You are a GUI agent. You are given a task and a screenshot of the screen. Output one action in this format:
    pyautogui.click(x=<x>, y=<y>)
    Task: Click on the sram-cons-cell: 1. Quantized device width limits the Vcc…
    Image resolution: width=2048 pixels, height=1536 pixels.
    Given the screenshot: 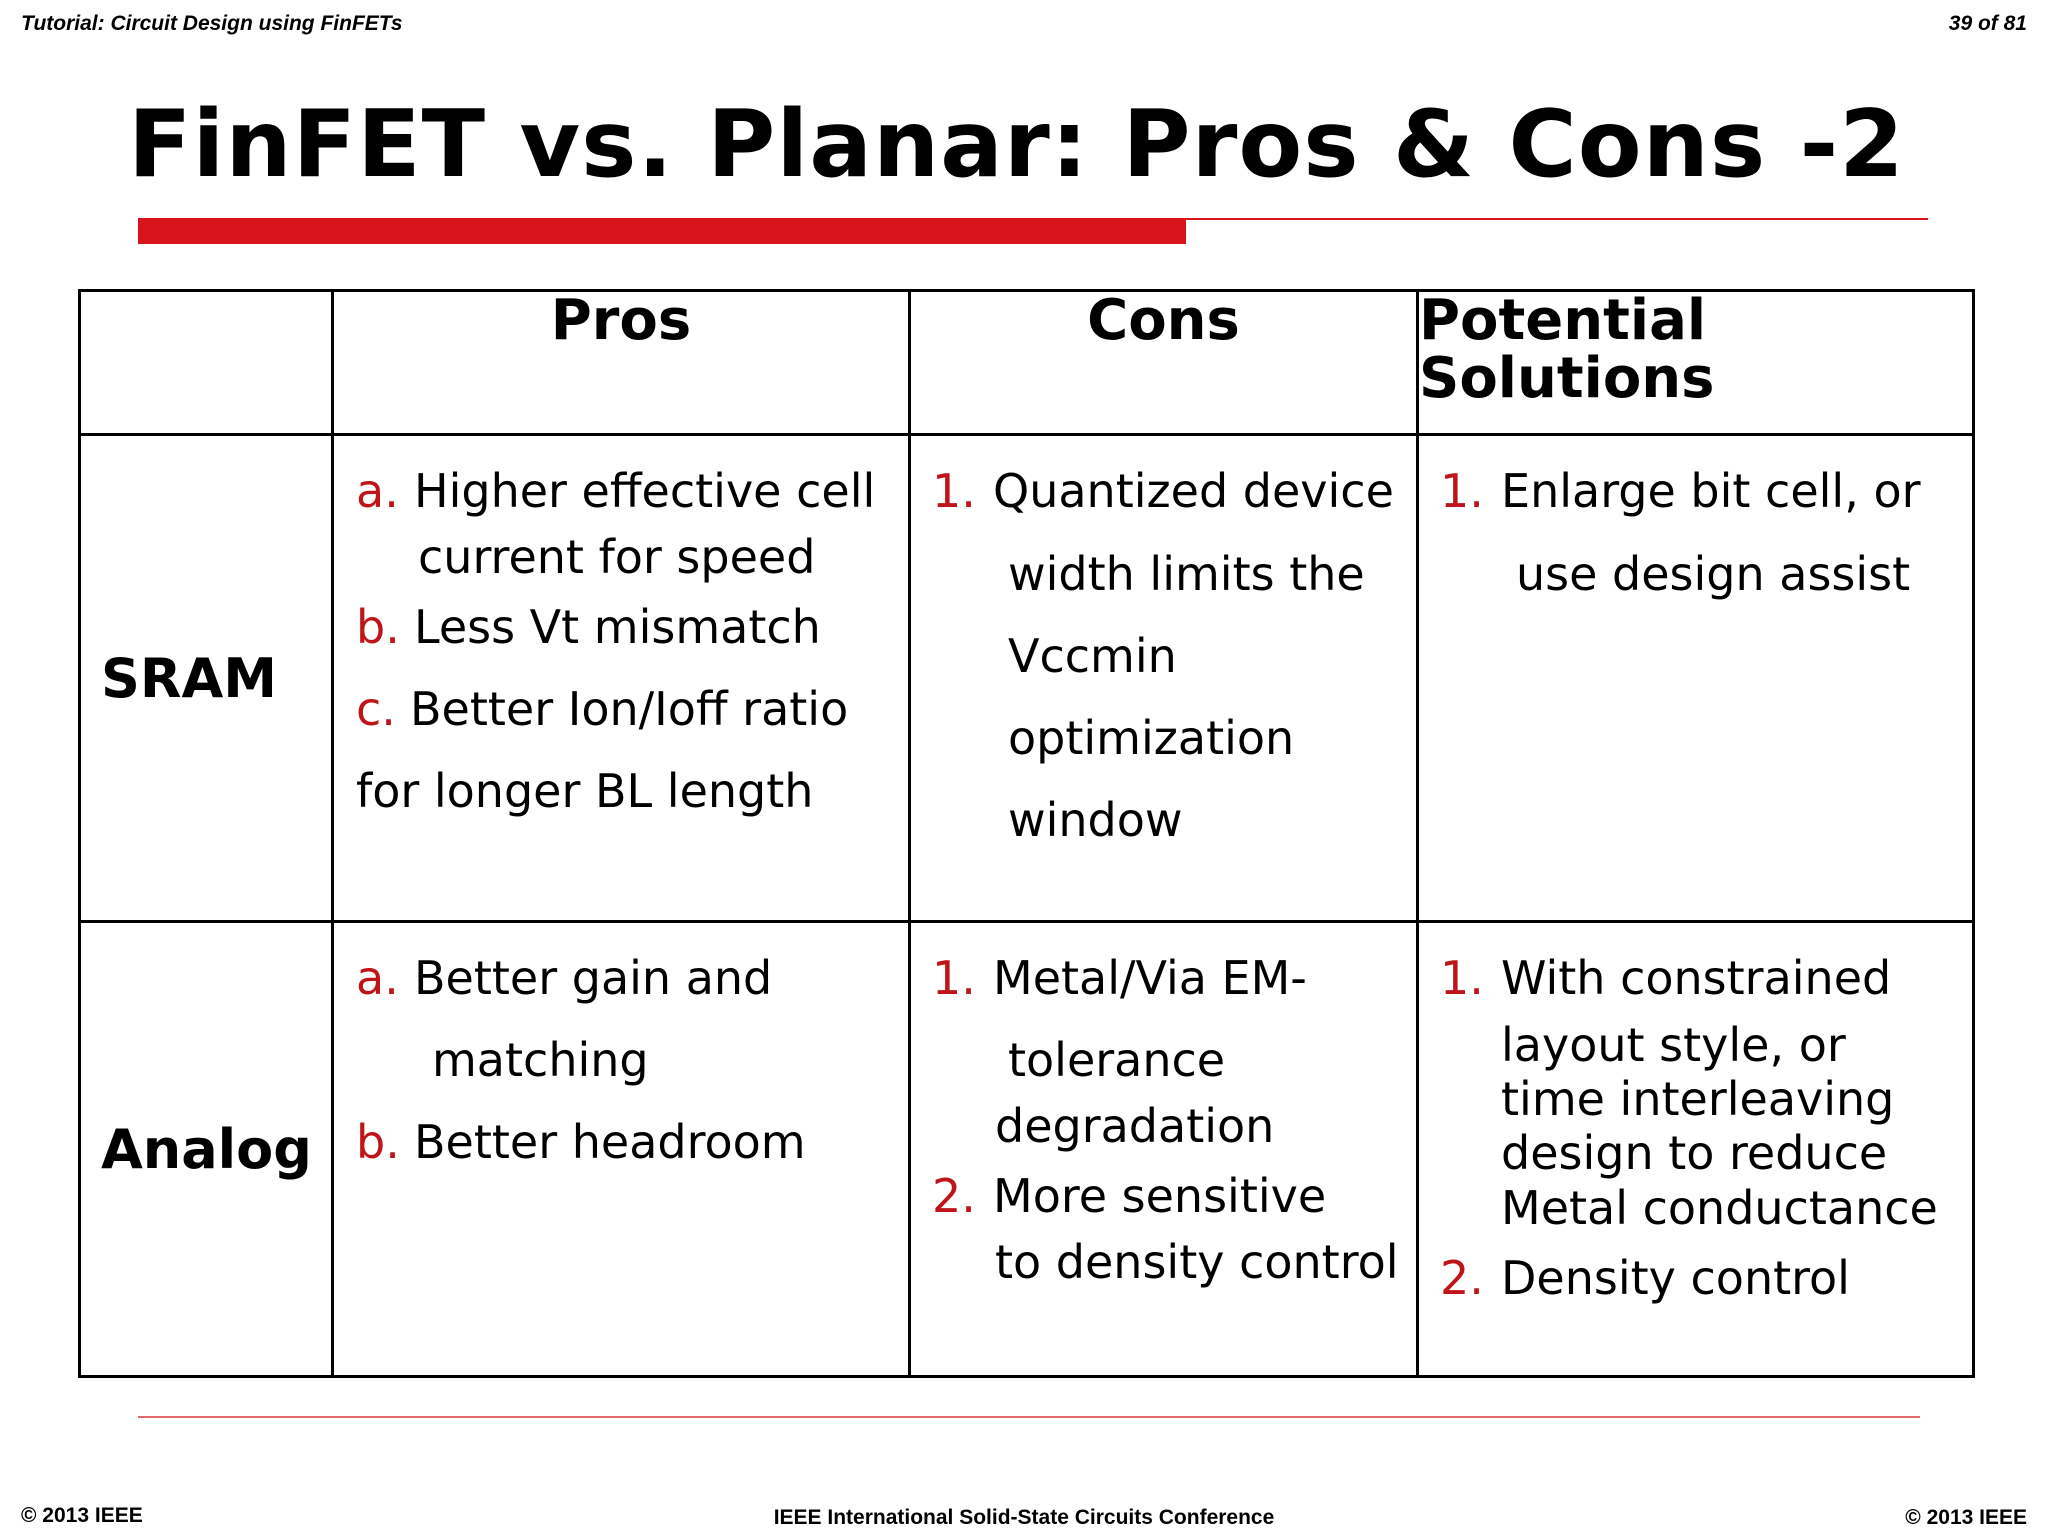 What is the action you would take?
    pyautogui.click(x=1163, y=678)
    